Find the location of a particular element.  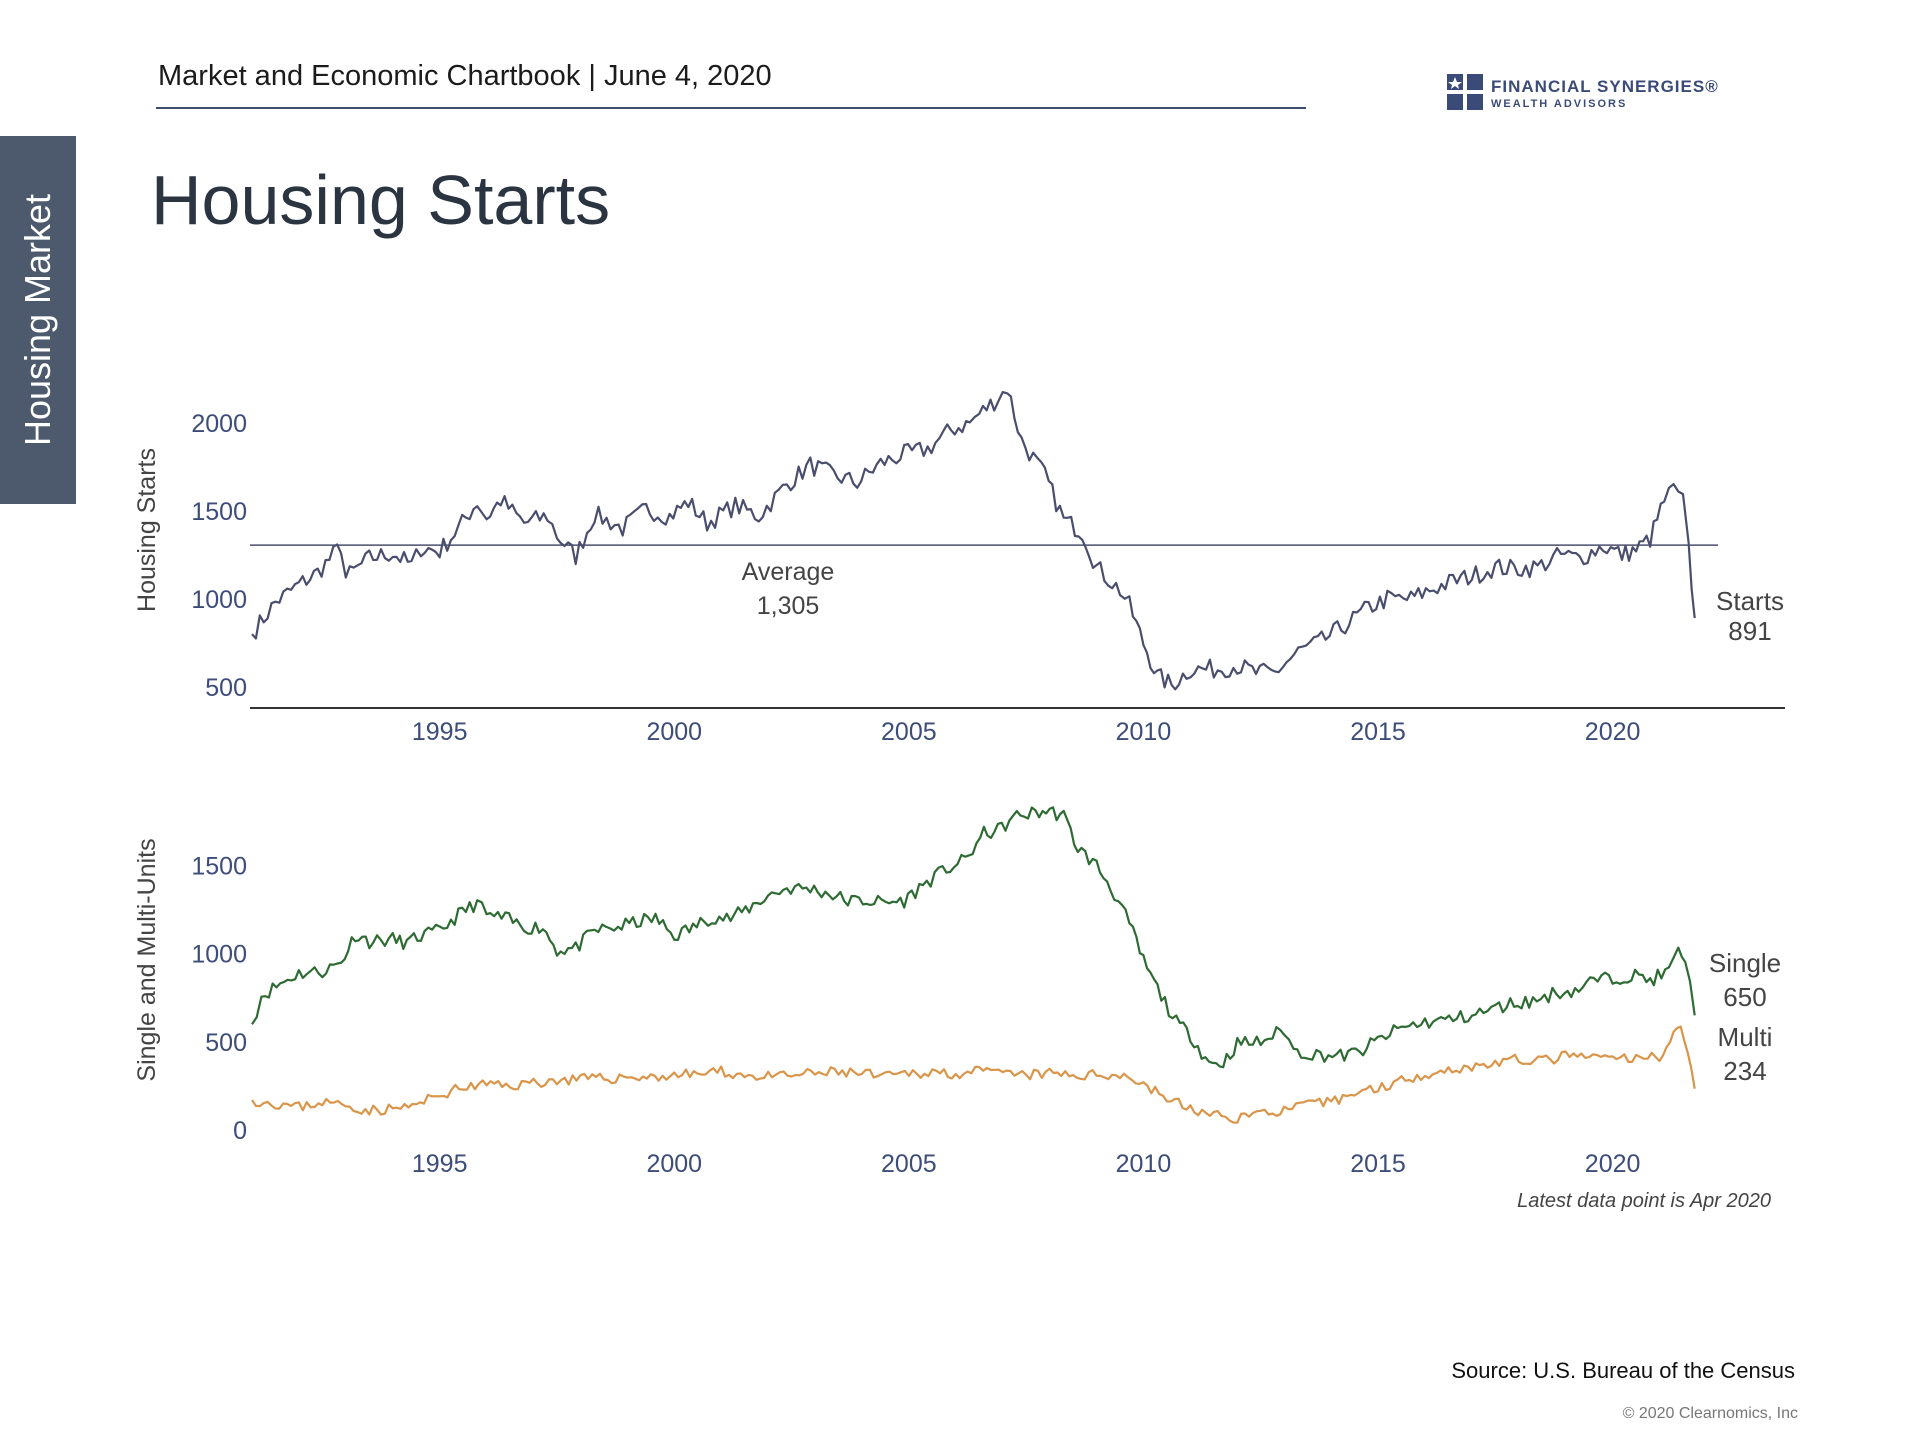

latest-data-note: Latest data point is Apr 2020 is located at coordinates (1644, 1201).